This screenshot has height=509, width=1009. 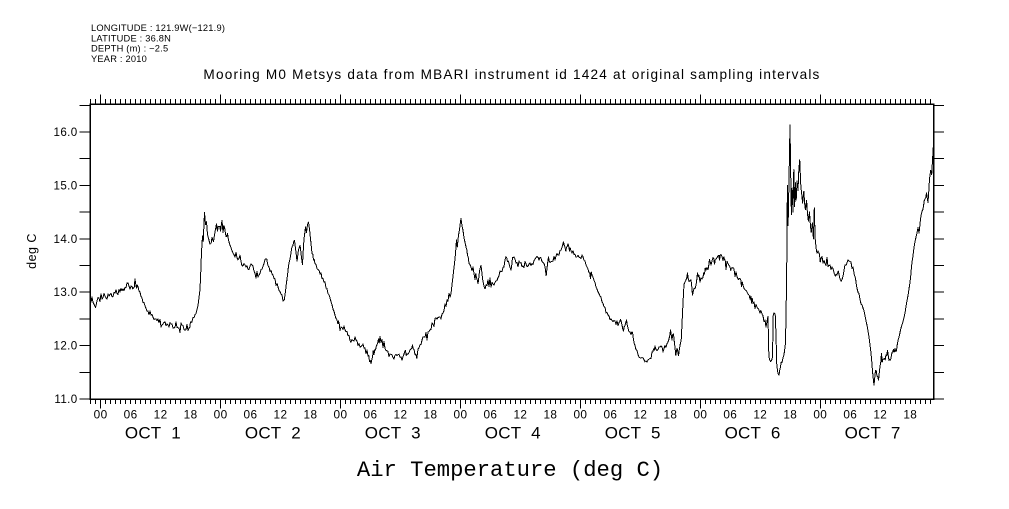 I want to click on svg-text: OCT 6, so click(x=753, y=433).